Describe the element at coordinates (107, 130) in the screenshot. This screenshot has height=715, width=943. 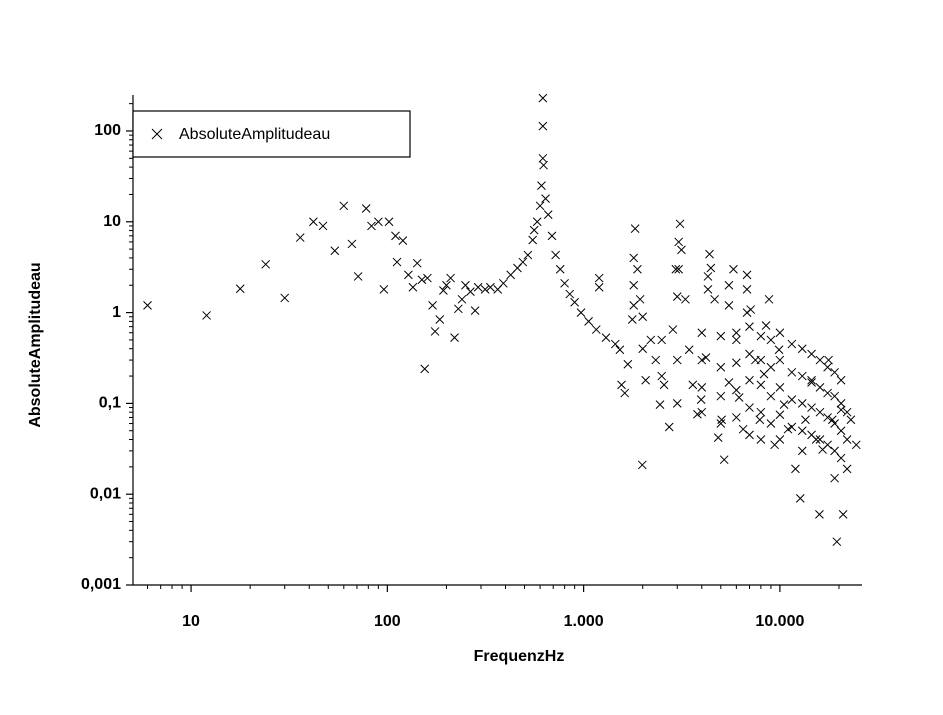
I see `y-tick-label: 100` at that location.